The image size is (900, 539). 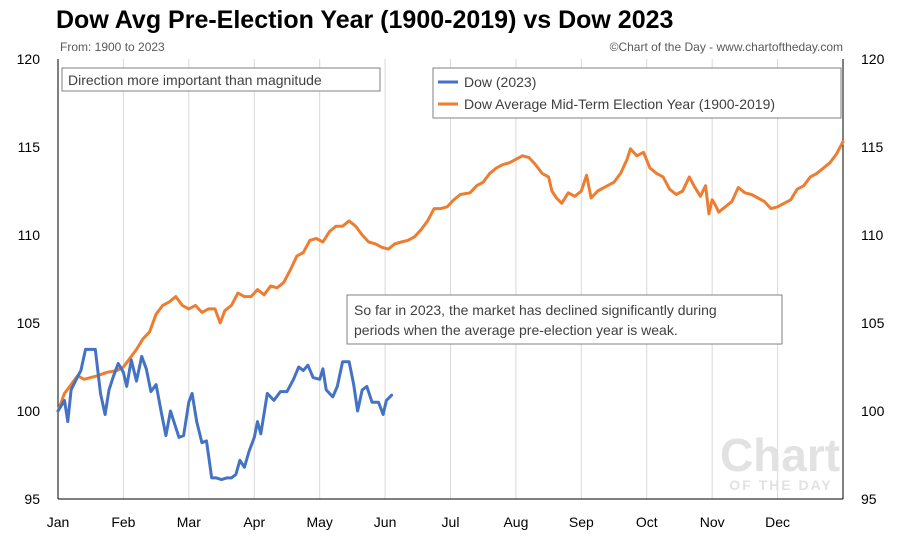 What do you see at coordinates (872, 235) in the screenshot?
I see `y-tick-right-110: 110` at bounding box center [872, 235].